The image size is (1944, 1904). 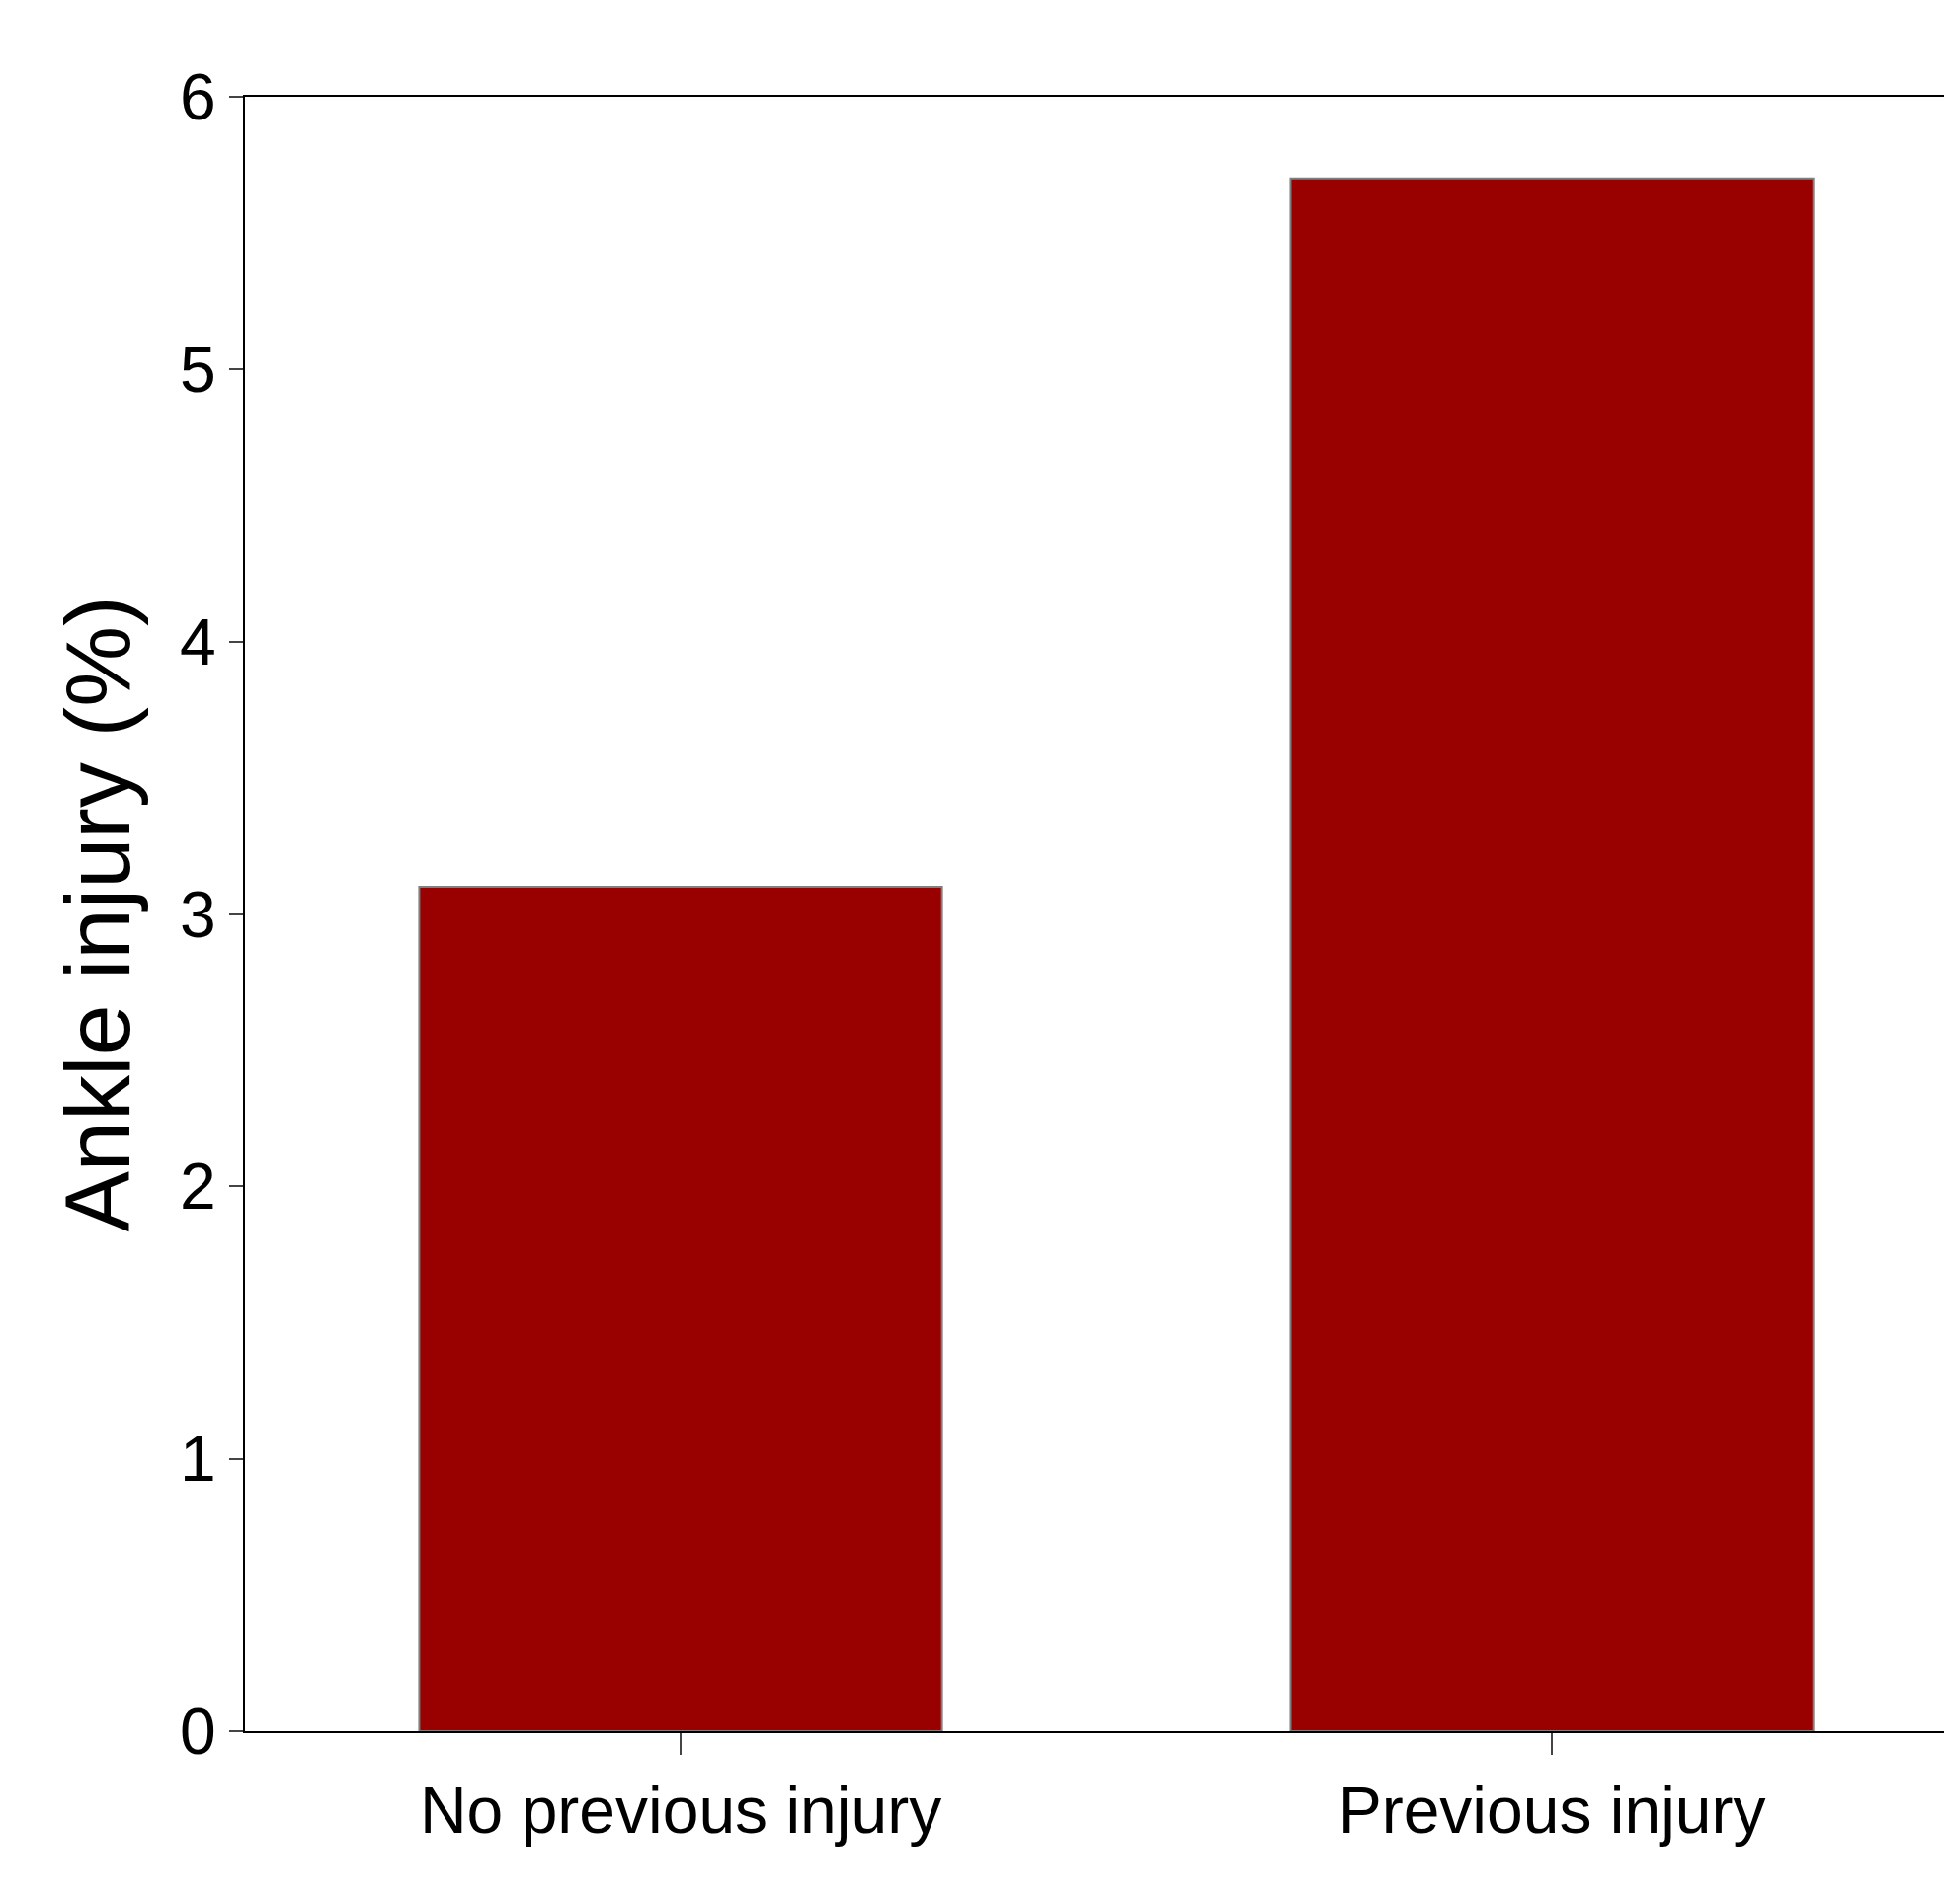 What do you see at coordinates (198, 369) in the screenshot?
I see `y-tick-label: 5` at bounding box center [198, 369].